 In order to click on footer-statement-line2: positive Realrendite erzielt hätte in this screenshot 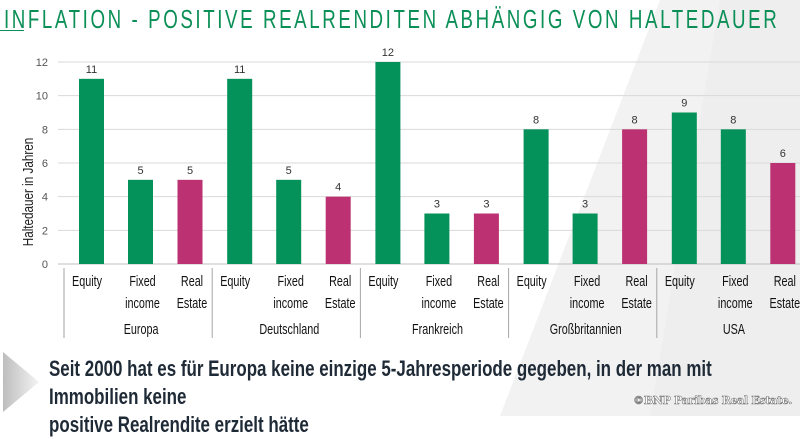, I will do `click(179, 424)`.